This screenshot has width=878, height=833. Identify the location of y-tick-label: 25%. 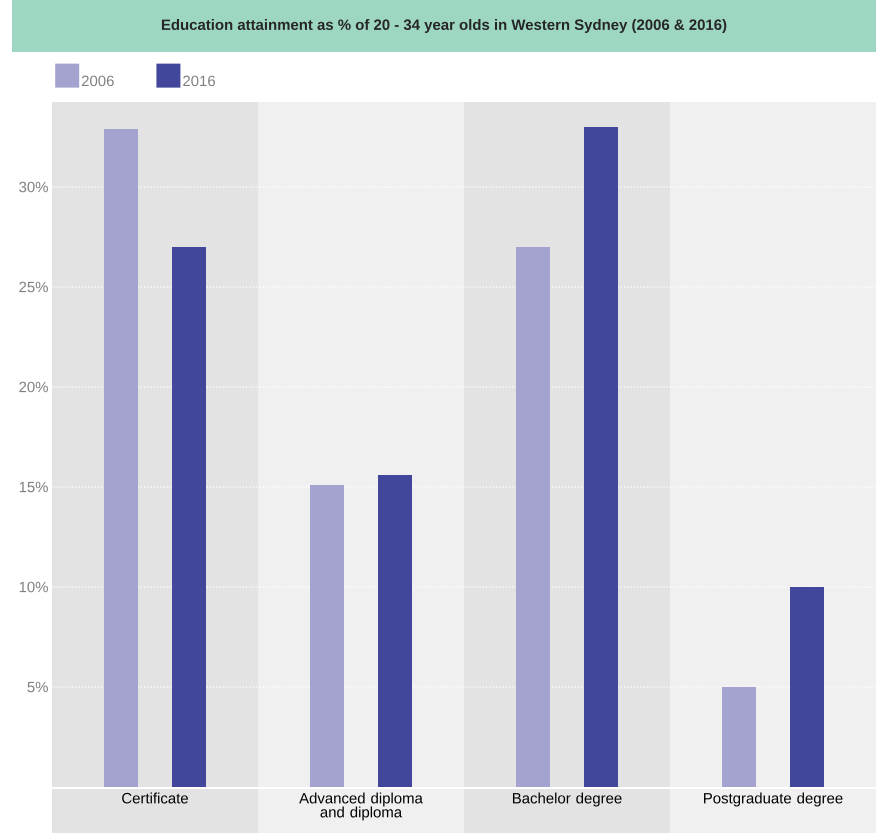
(33, 287).